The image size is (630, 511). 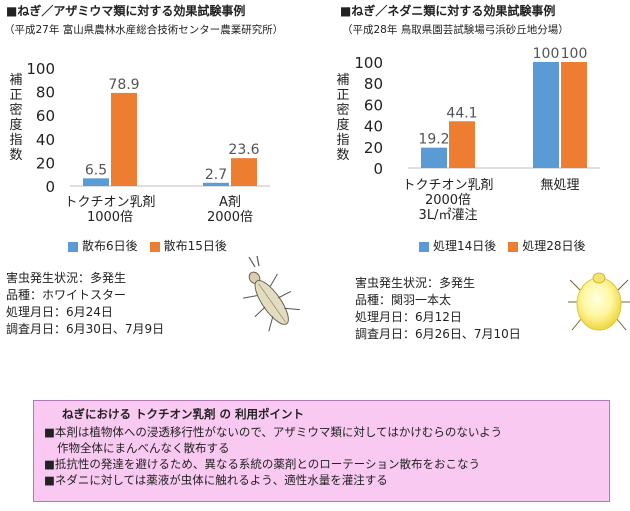 What do you see at coordinates (273, 432) in the screenshot?
I see `usage-point-text: ■本剤は植物体への浸透移行性がないので、アザミウマ類に対してはかけむらのないよう` at bounding box center [273, 432].